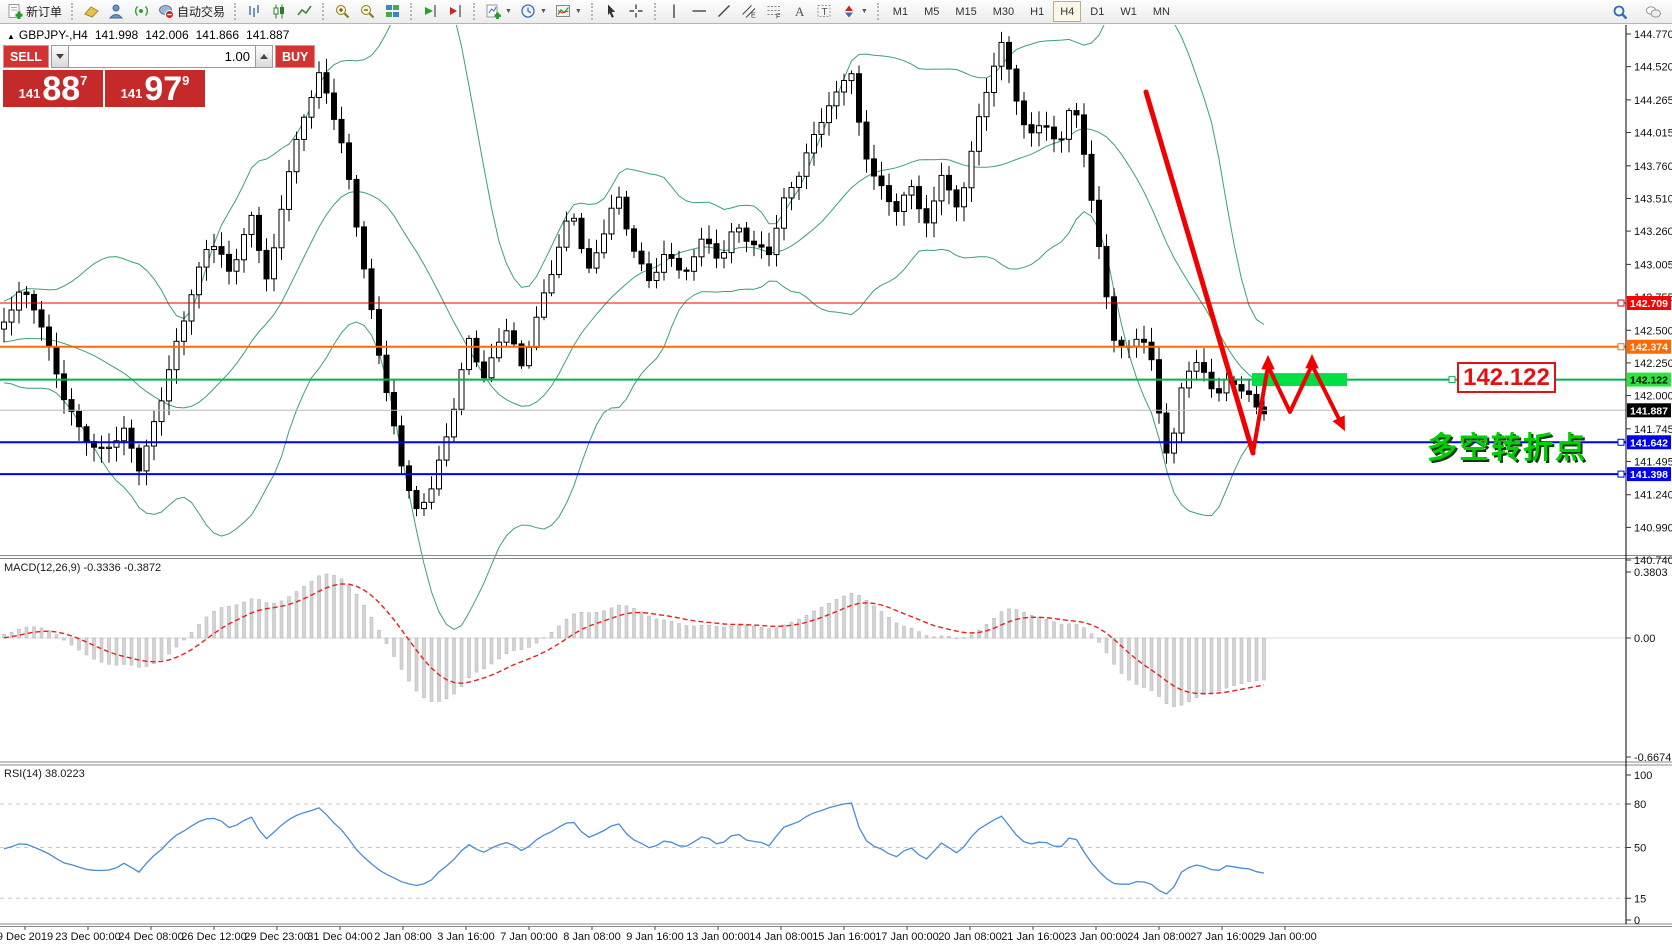  Describe the element at coordinates (53, 88) in the screenshot. I see `sell-price-button: 141 88 7` at that location.